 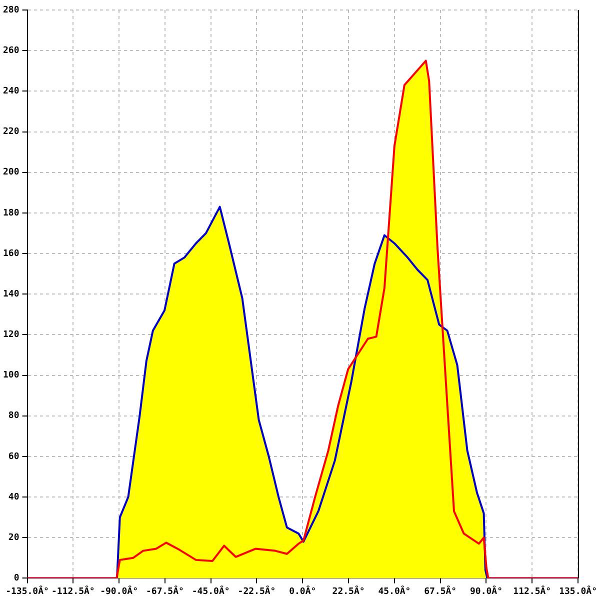 I want to click on x-tick-label: -67.5Â°, so click(x=165, y=590).